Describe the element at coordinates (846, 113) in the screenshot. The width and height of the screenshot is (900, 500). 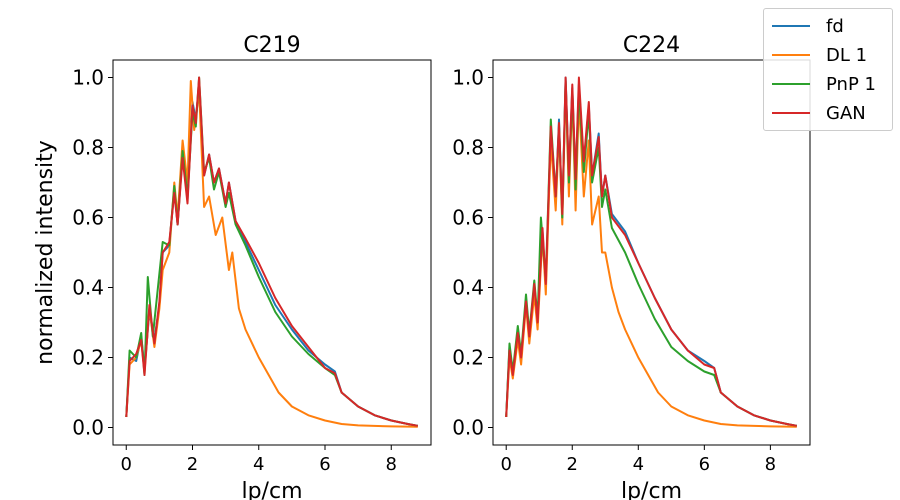
I see `legend-label-gan: GAN` at that location.